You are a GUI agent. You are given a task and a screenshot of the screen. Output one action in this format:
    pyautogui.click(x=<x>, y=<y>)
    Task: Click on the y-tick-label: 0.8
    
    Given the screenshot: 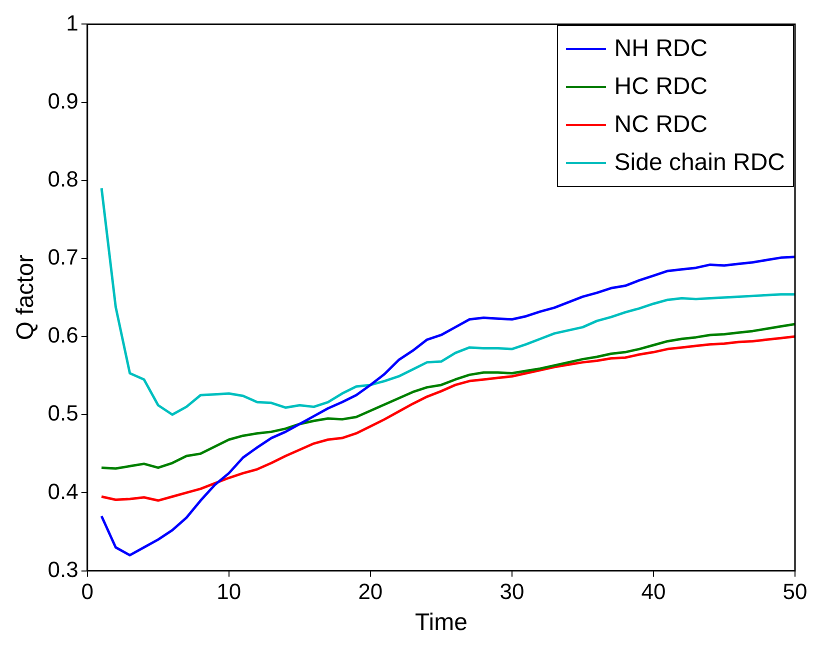 What is the action you would take?
    pyautogui.click(x=63, y=179)
    